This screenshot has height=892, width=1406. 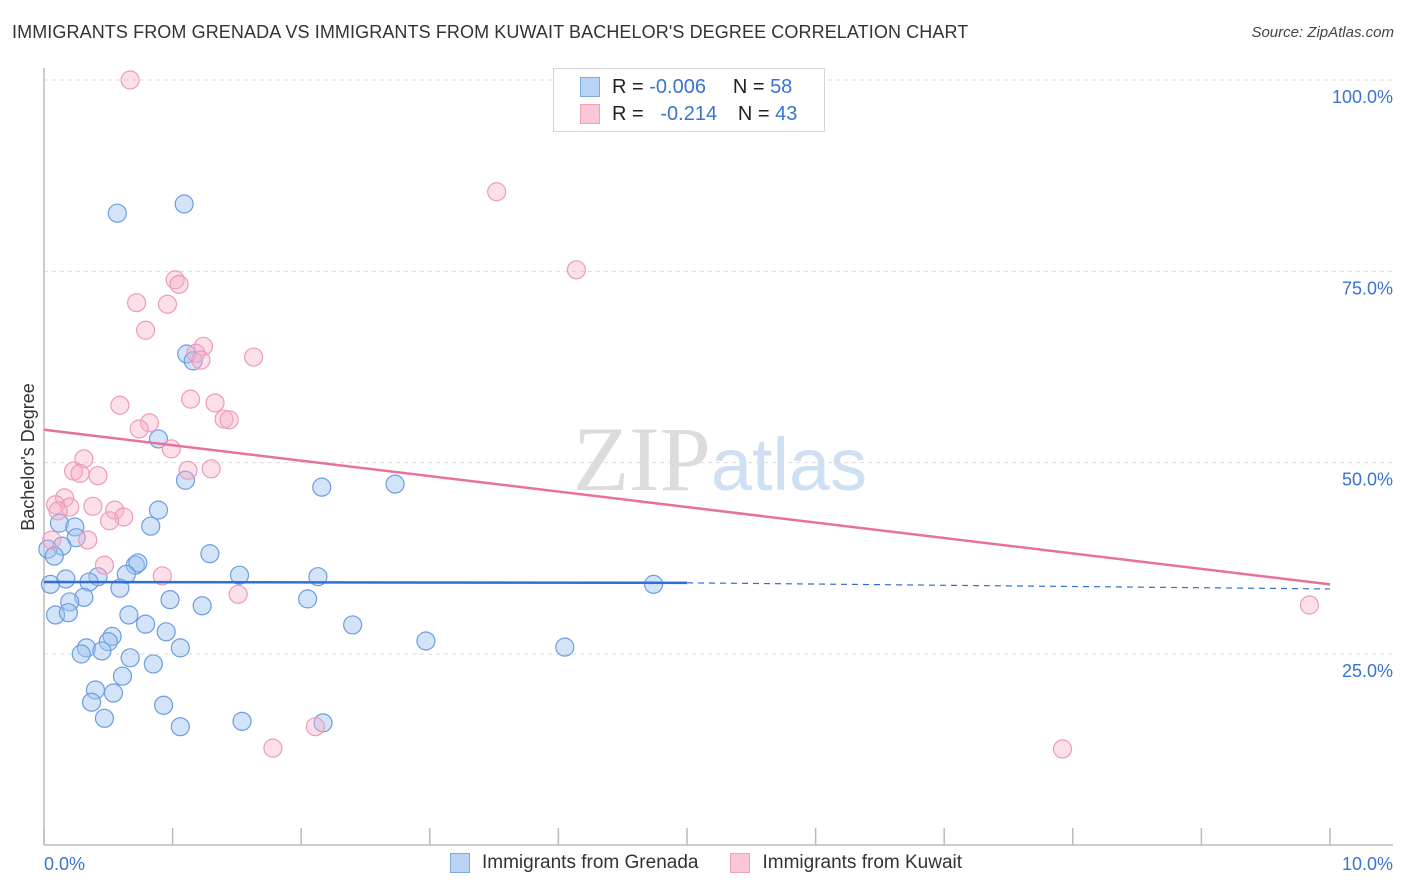 I want to click on legend-row-kuwait: R = -0.214 N = 43, so click(x=688, y=114).